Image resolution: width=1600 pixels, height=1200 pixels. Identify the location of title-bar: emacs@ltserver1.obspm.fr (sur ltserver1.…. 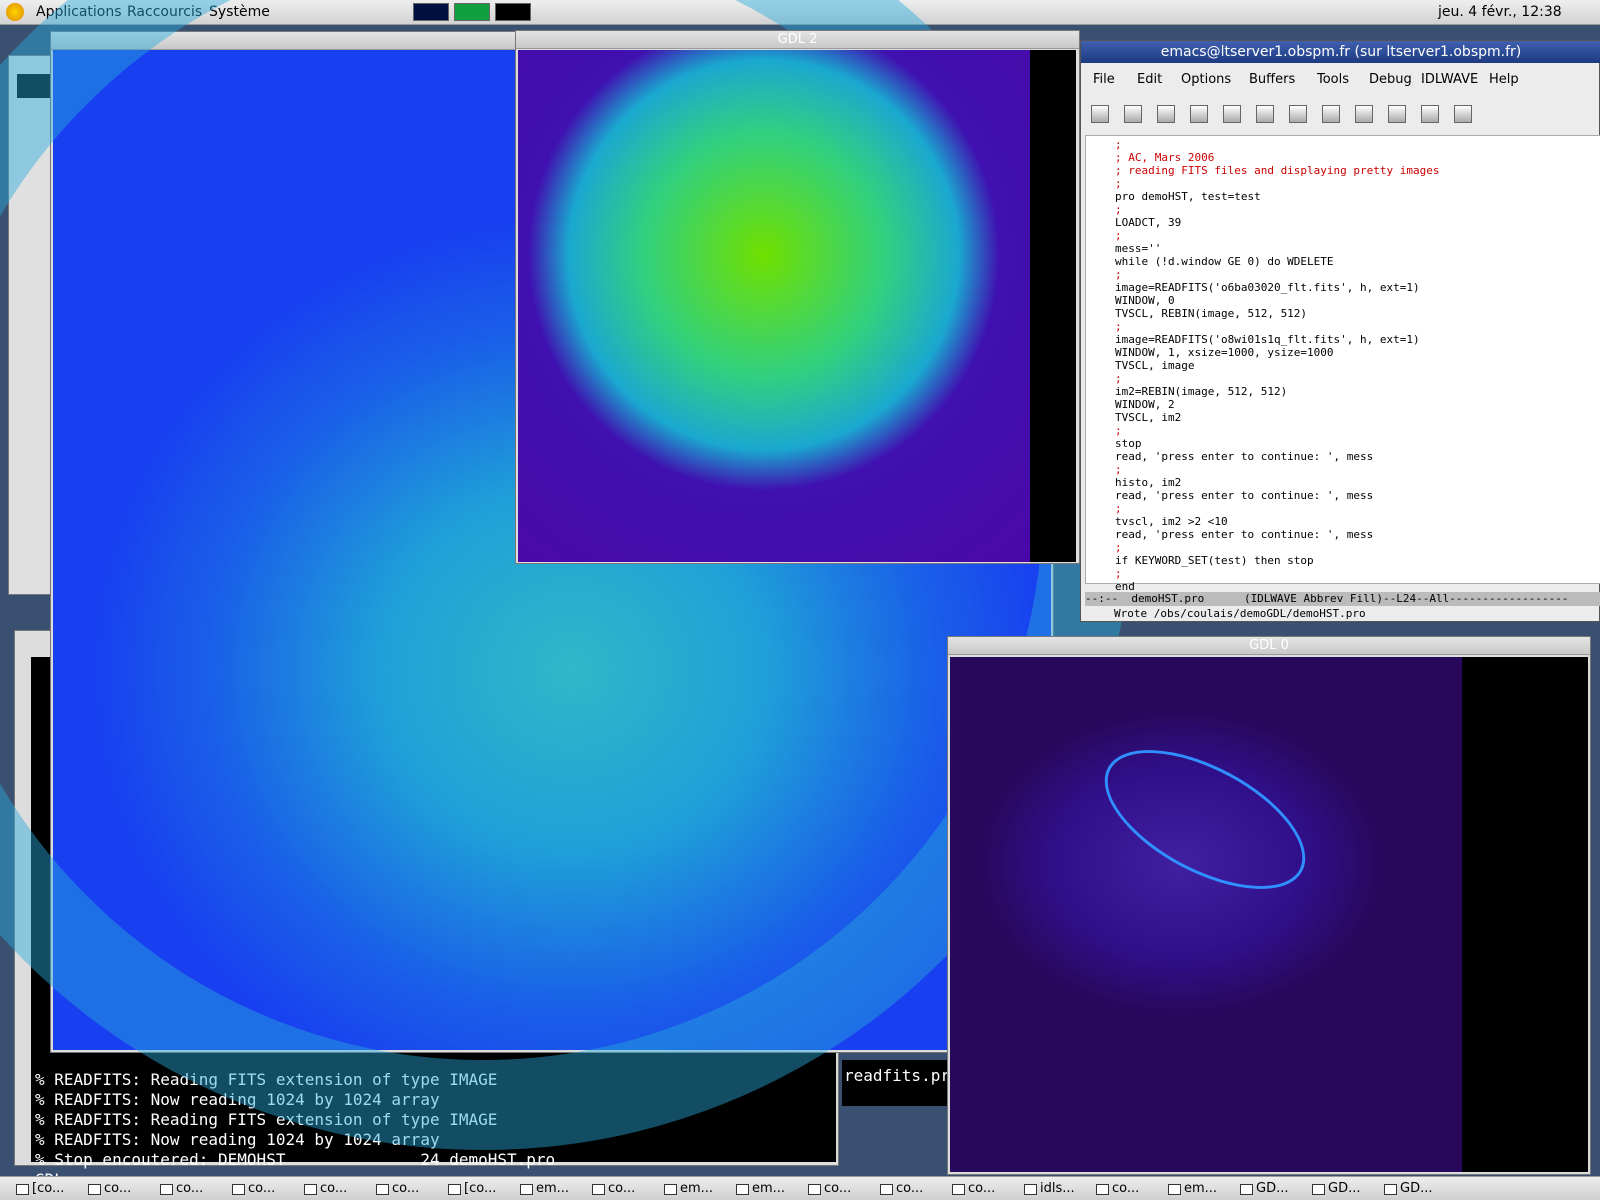
(1340, 52).